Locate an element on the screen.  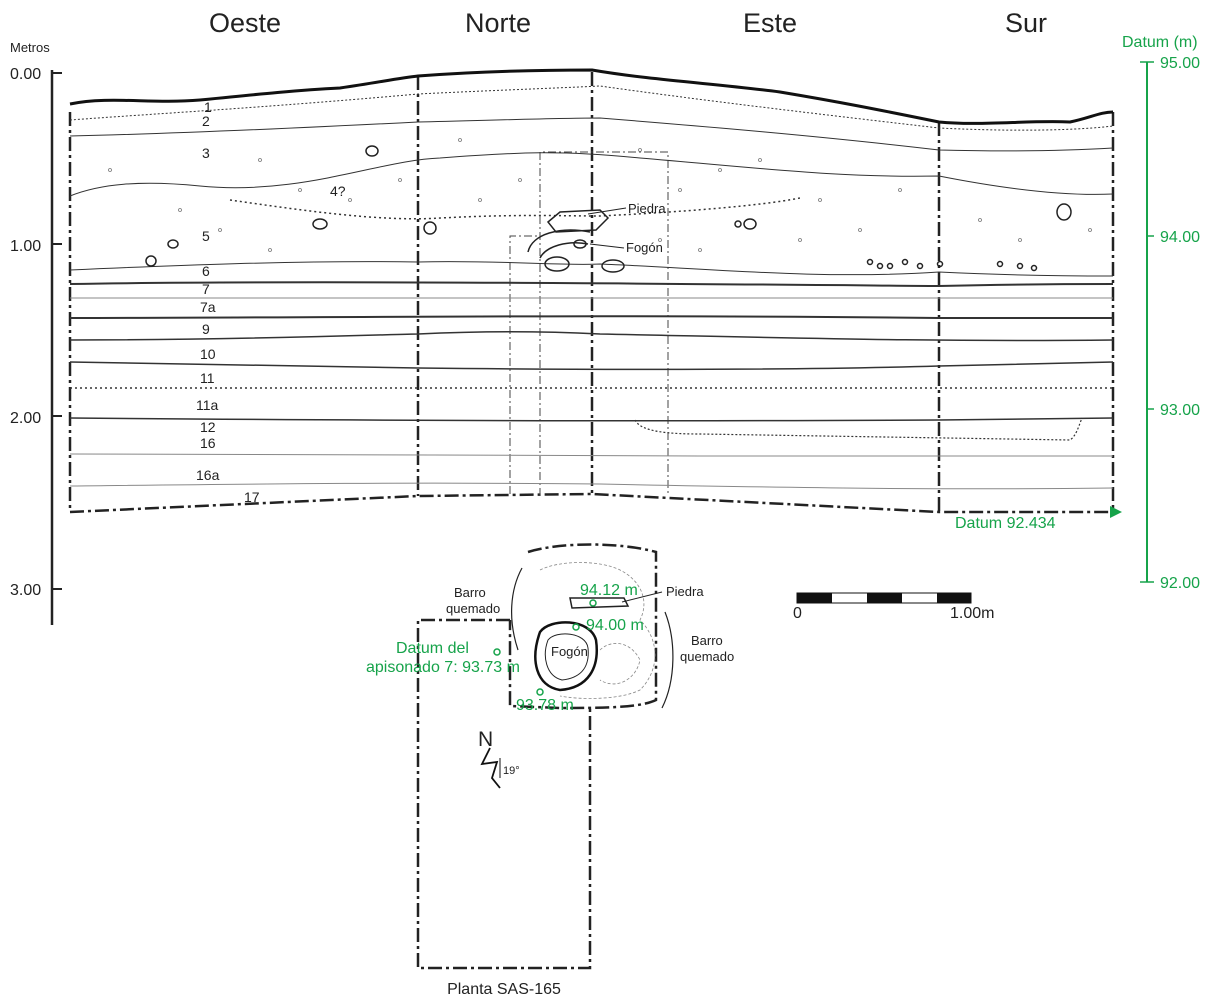
datum-tick-2: 93.00 is located at coordinates (1180, 410).